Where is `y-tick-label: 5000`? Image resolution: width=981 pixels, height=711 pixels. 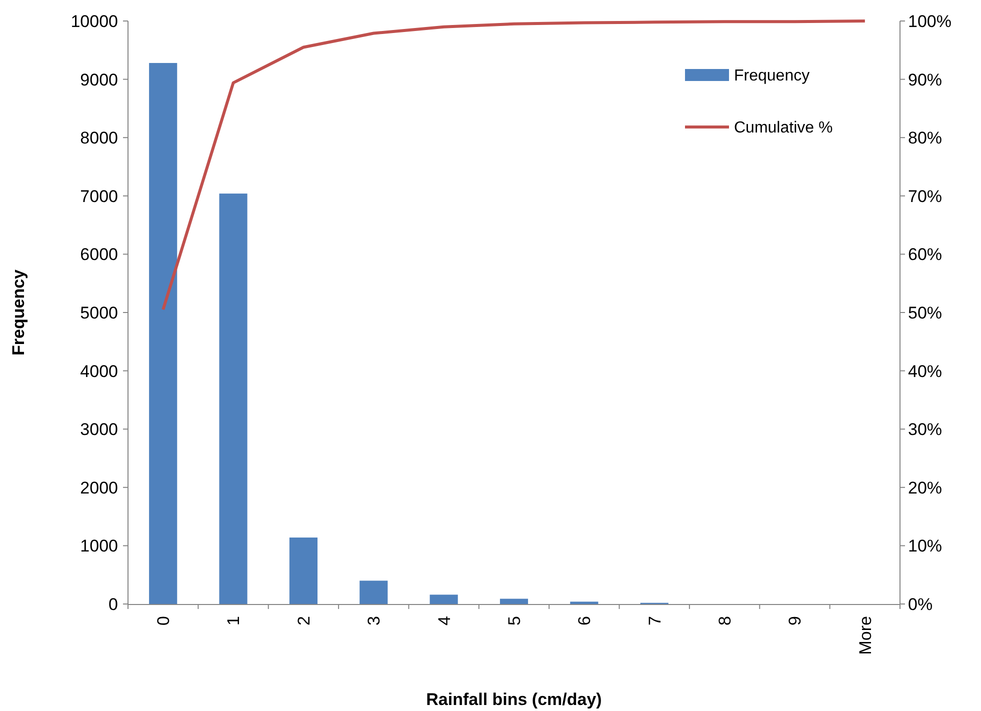
y-tick-label: 5000 is located at coordinates (99, 312).